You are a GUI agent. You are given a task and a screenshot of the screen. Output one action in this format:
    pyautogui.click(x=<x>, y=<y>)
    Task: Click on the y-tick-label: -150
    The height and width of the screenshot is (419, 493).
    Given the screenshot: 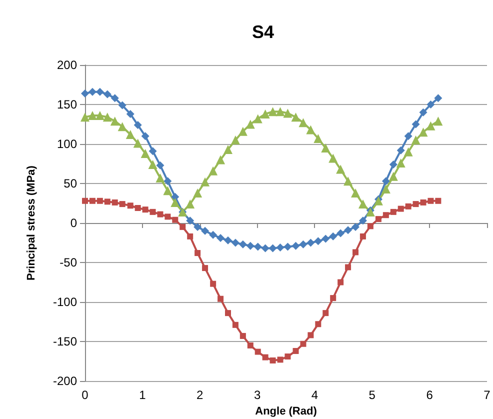 What is the action you would take?
    pyautogui.click(x=65, y=341)
    